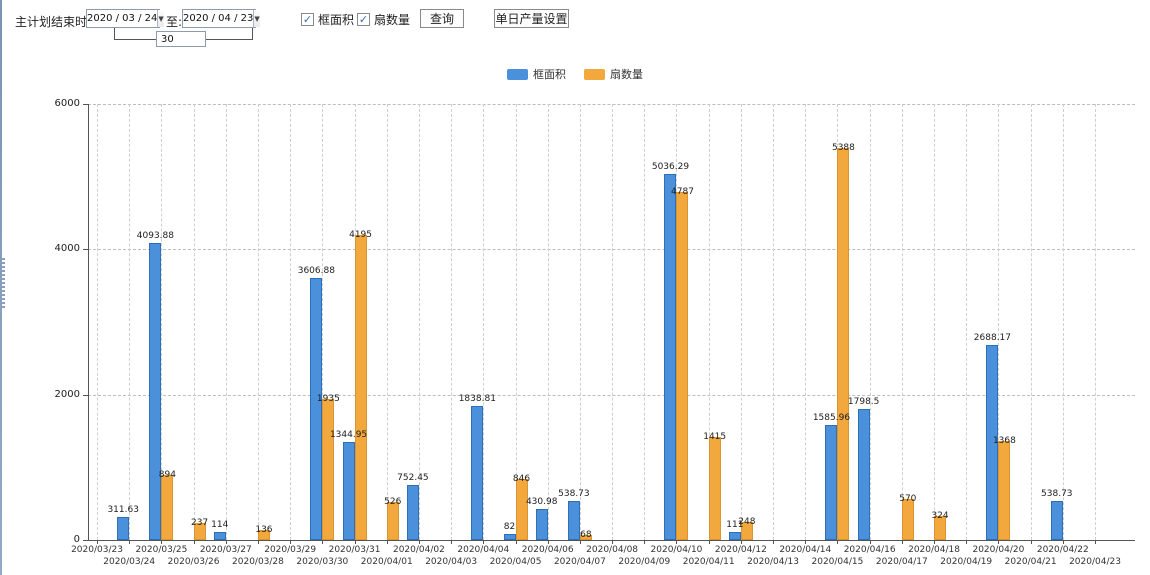  I want to click on bar-value-label: 752.45, so click(413, 478).